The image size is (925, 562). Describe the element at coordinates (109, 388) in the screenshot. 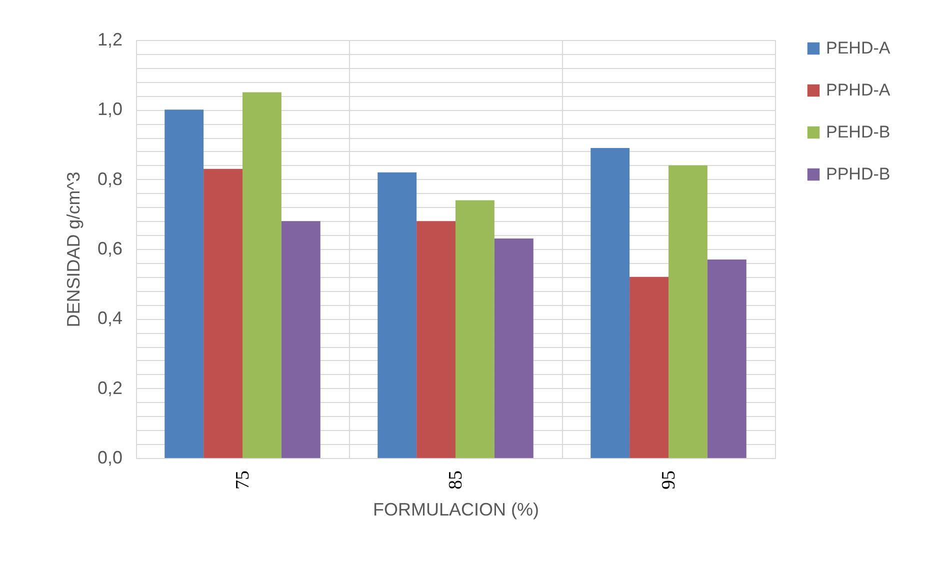

I see `y-tick-label: 0,2` at that location.